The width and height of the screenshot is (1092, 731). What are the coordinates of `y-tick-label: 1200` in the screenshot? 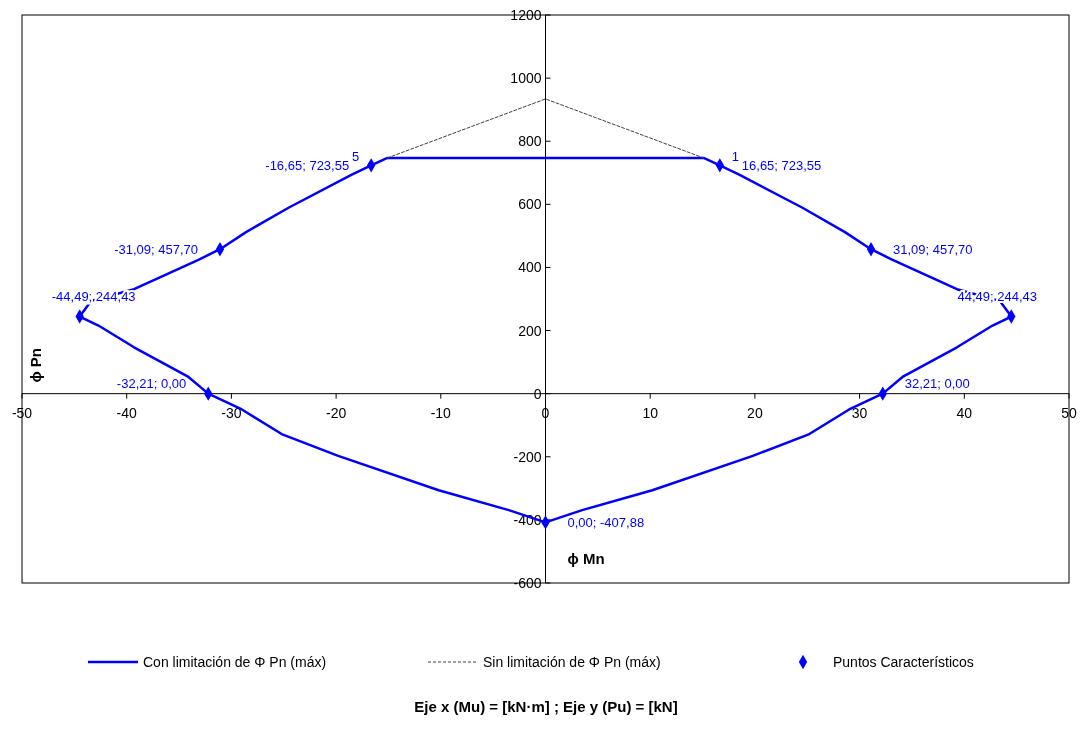 It's located at (526, 15).